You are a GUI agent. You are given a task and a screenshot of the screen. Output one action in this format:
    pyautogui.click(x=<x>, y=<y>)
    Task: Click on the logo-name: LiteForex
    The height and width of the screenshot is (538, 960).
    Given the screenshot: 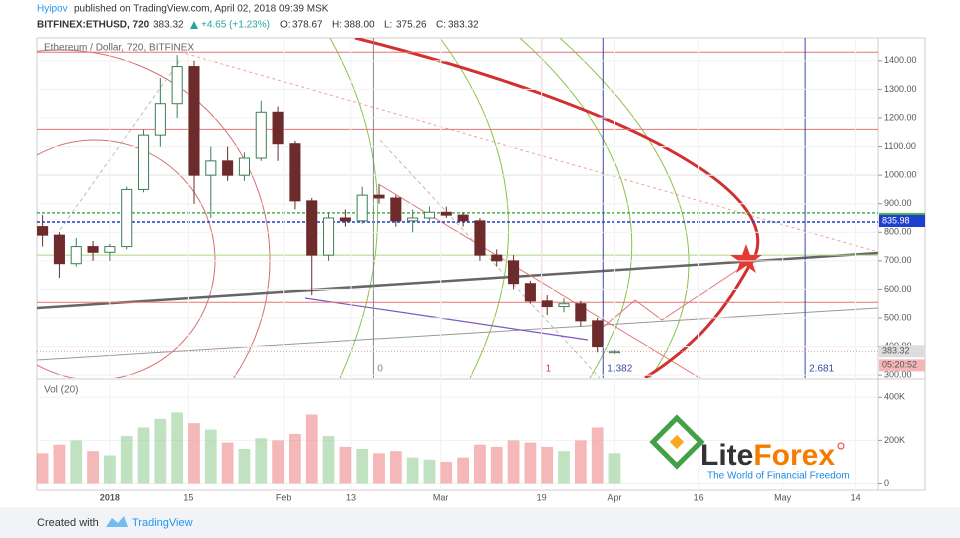 What is the action you would take?
    pyautogui.click(x=767, y=455)
    